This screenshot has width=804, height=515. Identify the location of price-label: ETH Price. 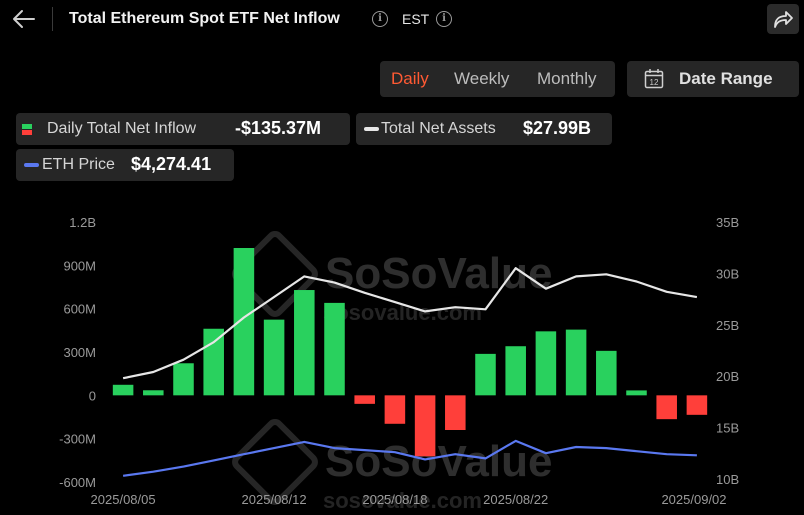
(78, 164).